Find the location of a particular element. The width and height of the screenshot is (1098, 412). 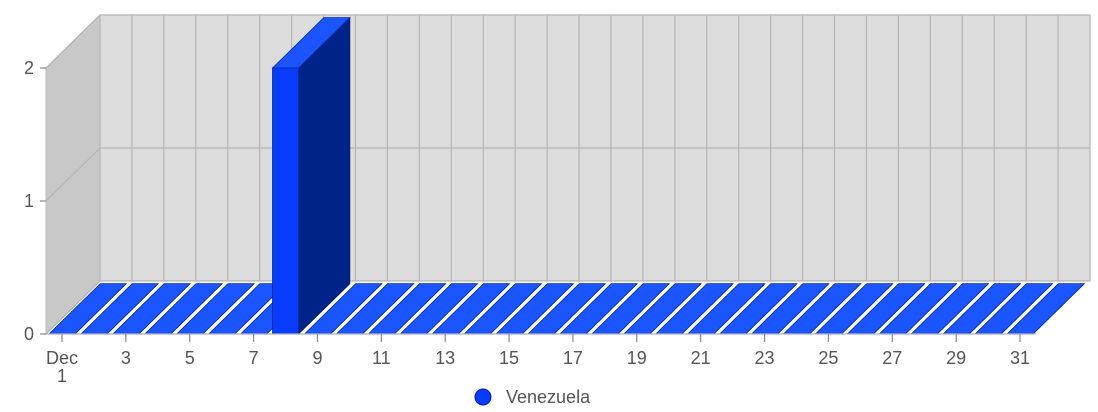

bar-side is located at coordinates (324, 175).